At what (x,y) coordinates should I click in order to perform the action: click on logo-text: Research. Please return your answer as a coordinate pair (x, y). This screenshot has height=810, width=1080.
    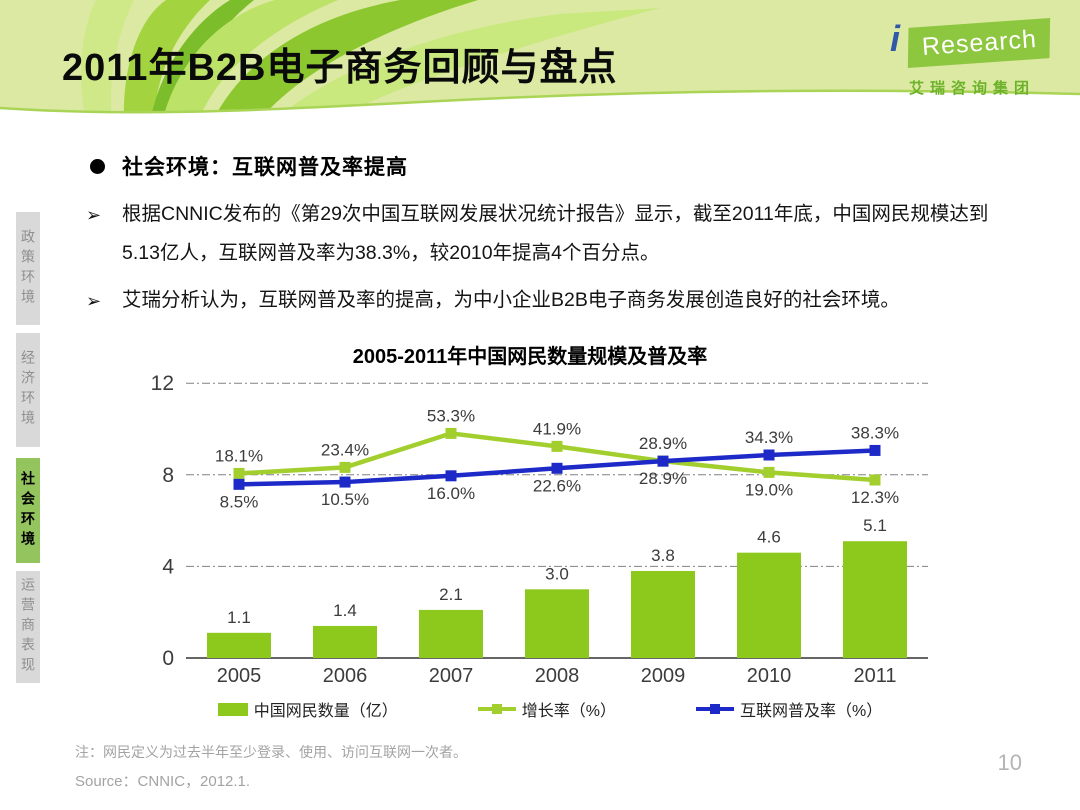
    Looking at the image, I should click on (979, 42).